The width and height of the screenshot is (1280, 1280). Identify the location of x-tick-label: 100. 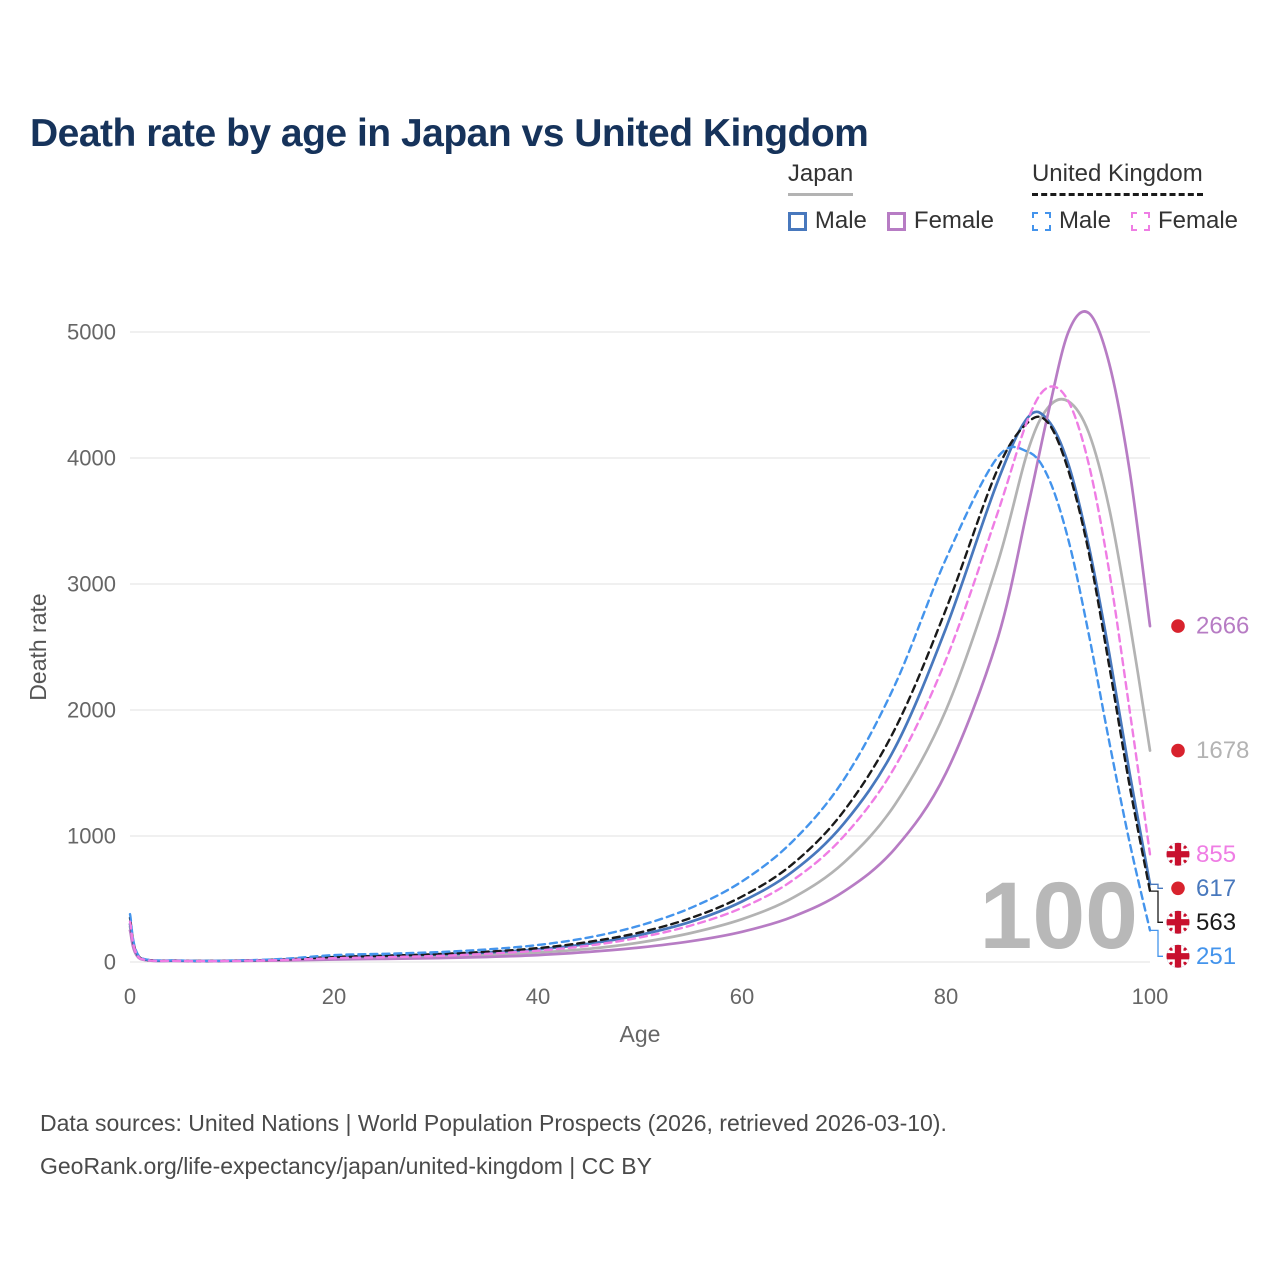
(1150, 996).